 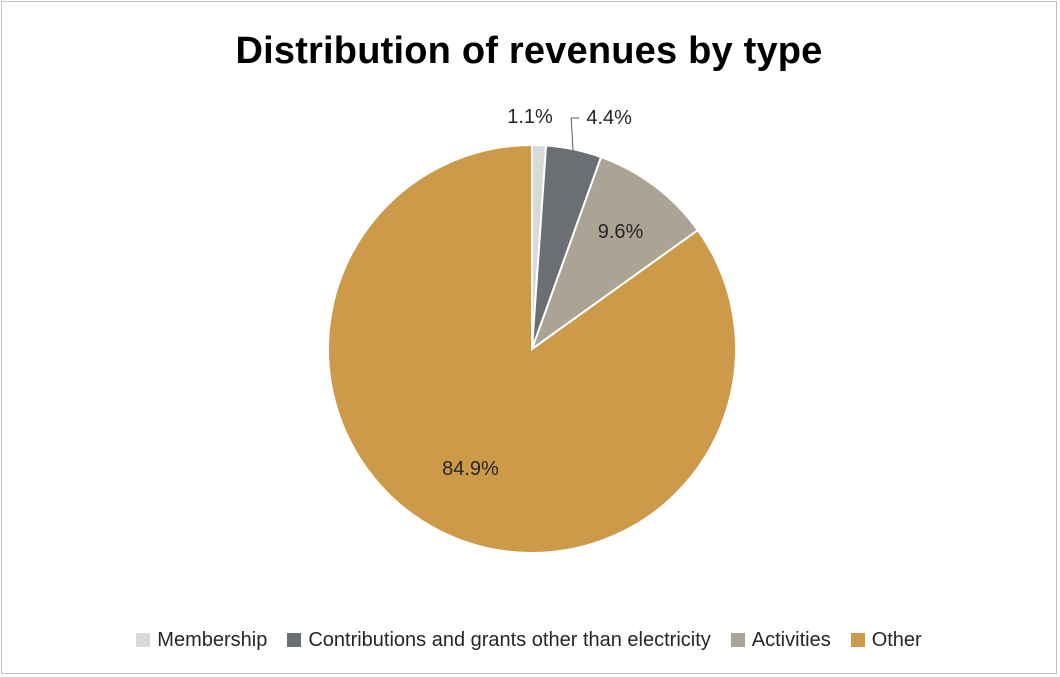 I want to click on legend-label: Membership, so click(x=212, y=639).